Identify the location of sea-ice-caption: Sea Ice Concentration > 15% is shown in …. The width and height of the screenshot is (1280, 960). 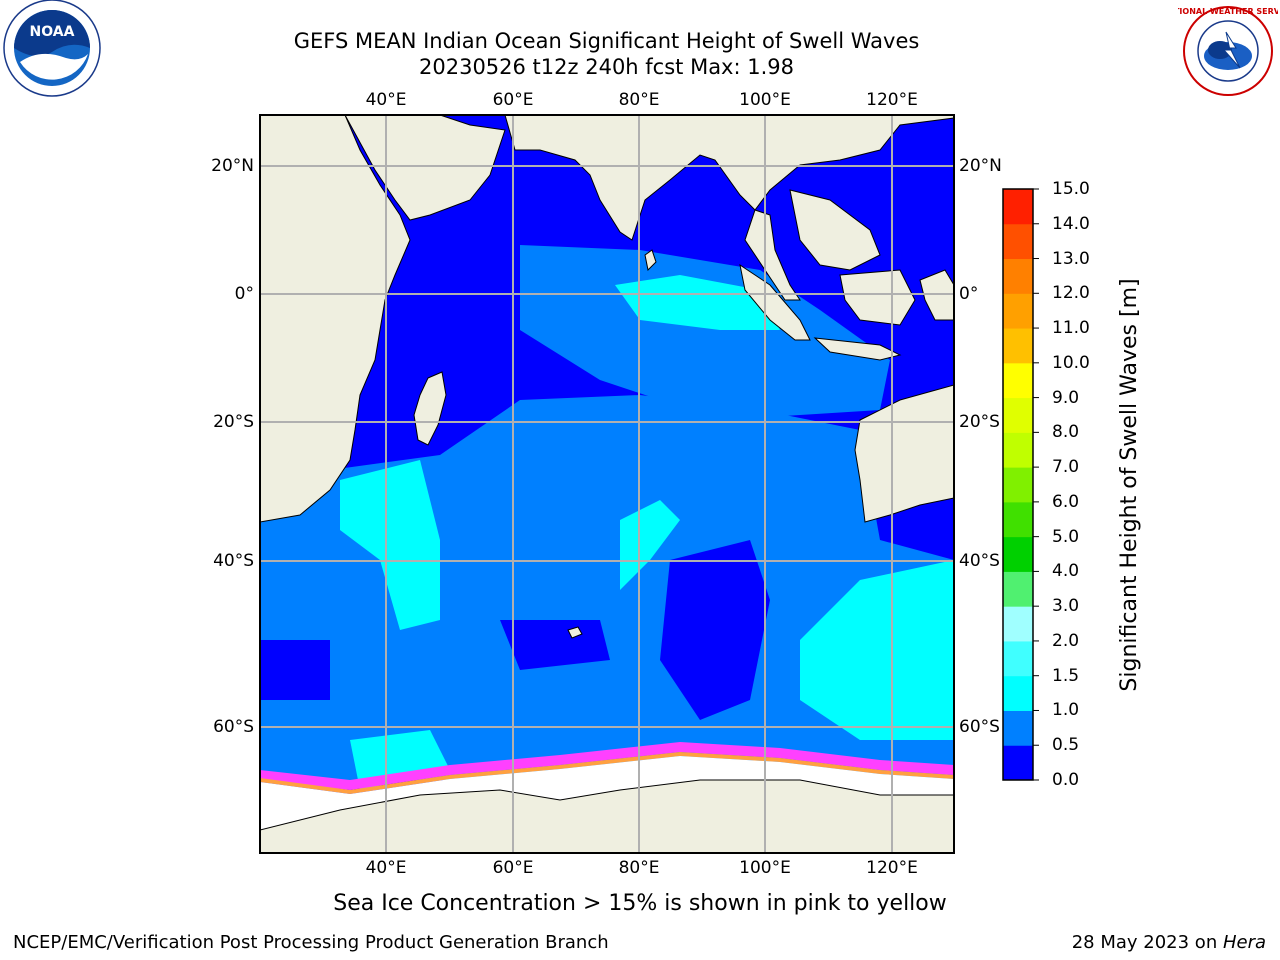
(640, 903).